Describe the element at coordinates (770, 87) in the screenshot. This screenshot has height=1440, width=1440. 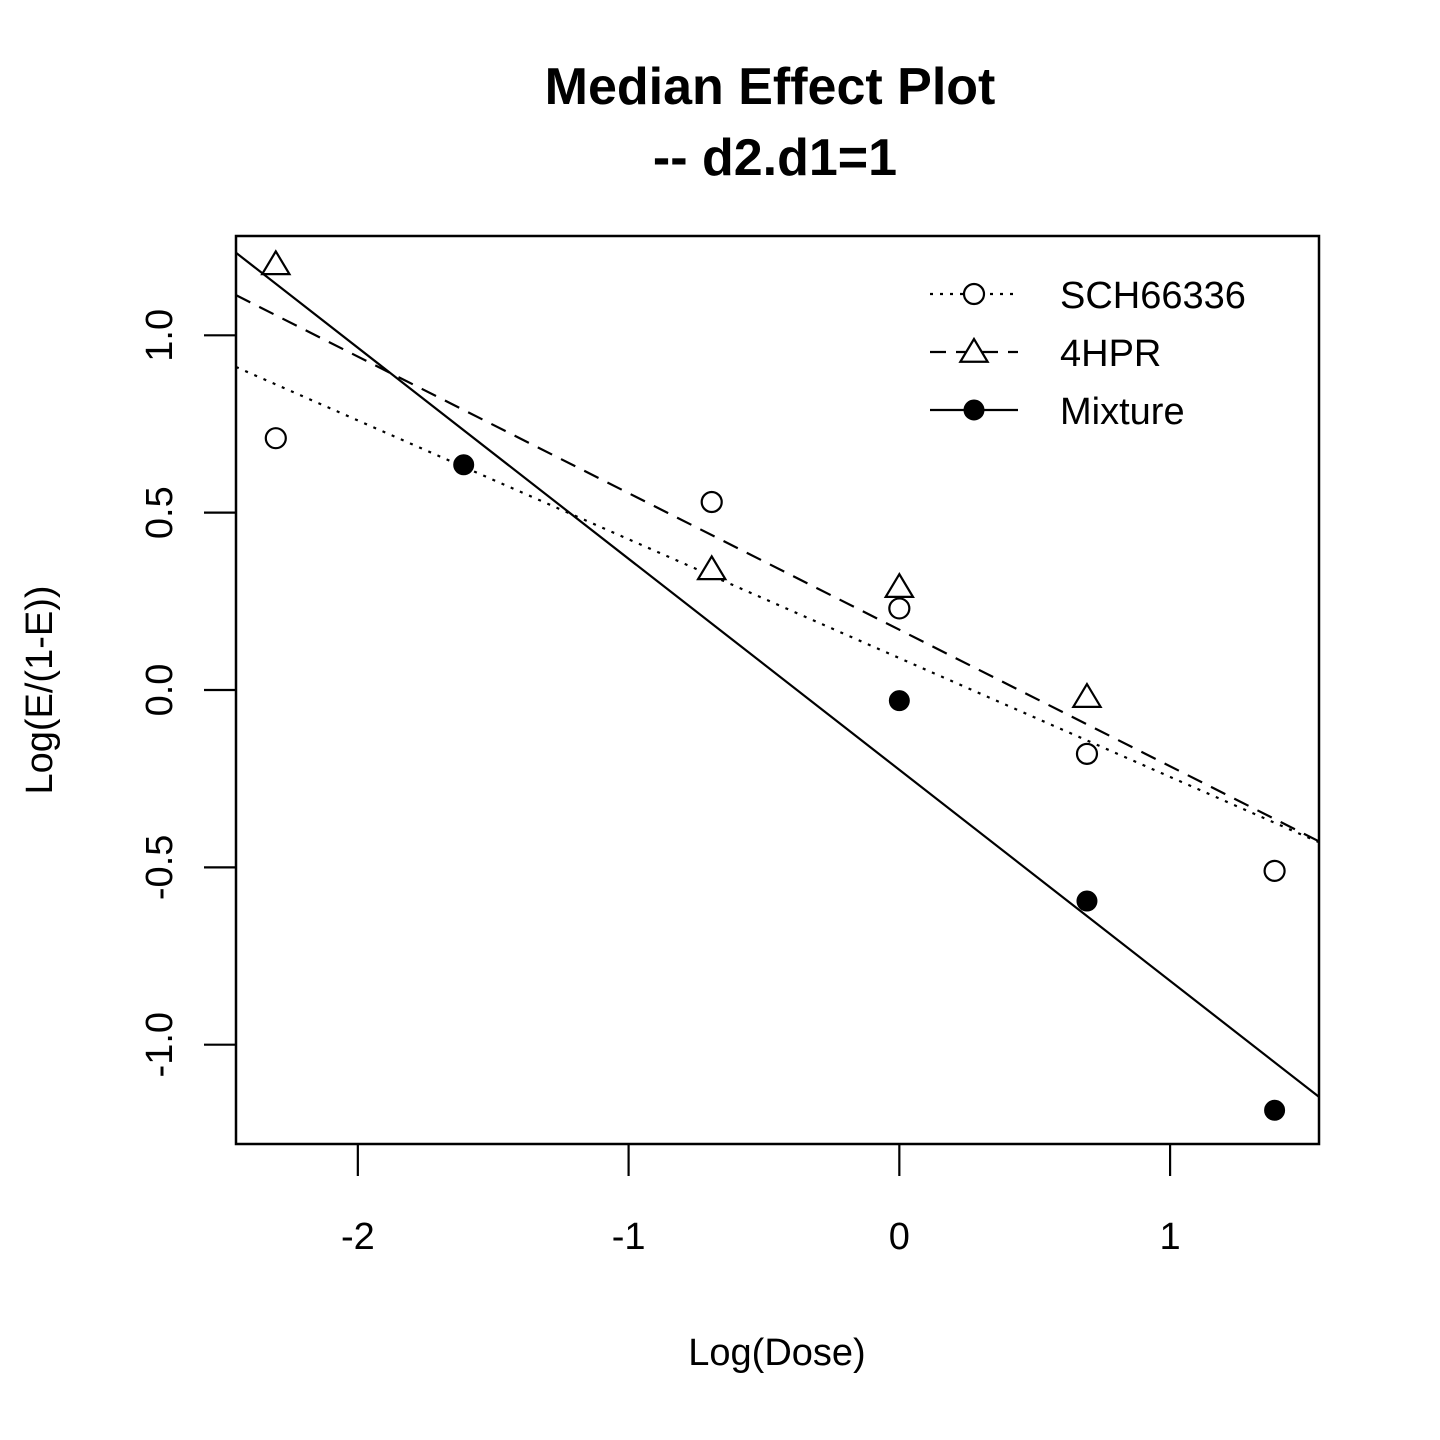
I see `chart-title: Median Effect Plot` at that location.